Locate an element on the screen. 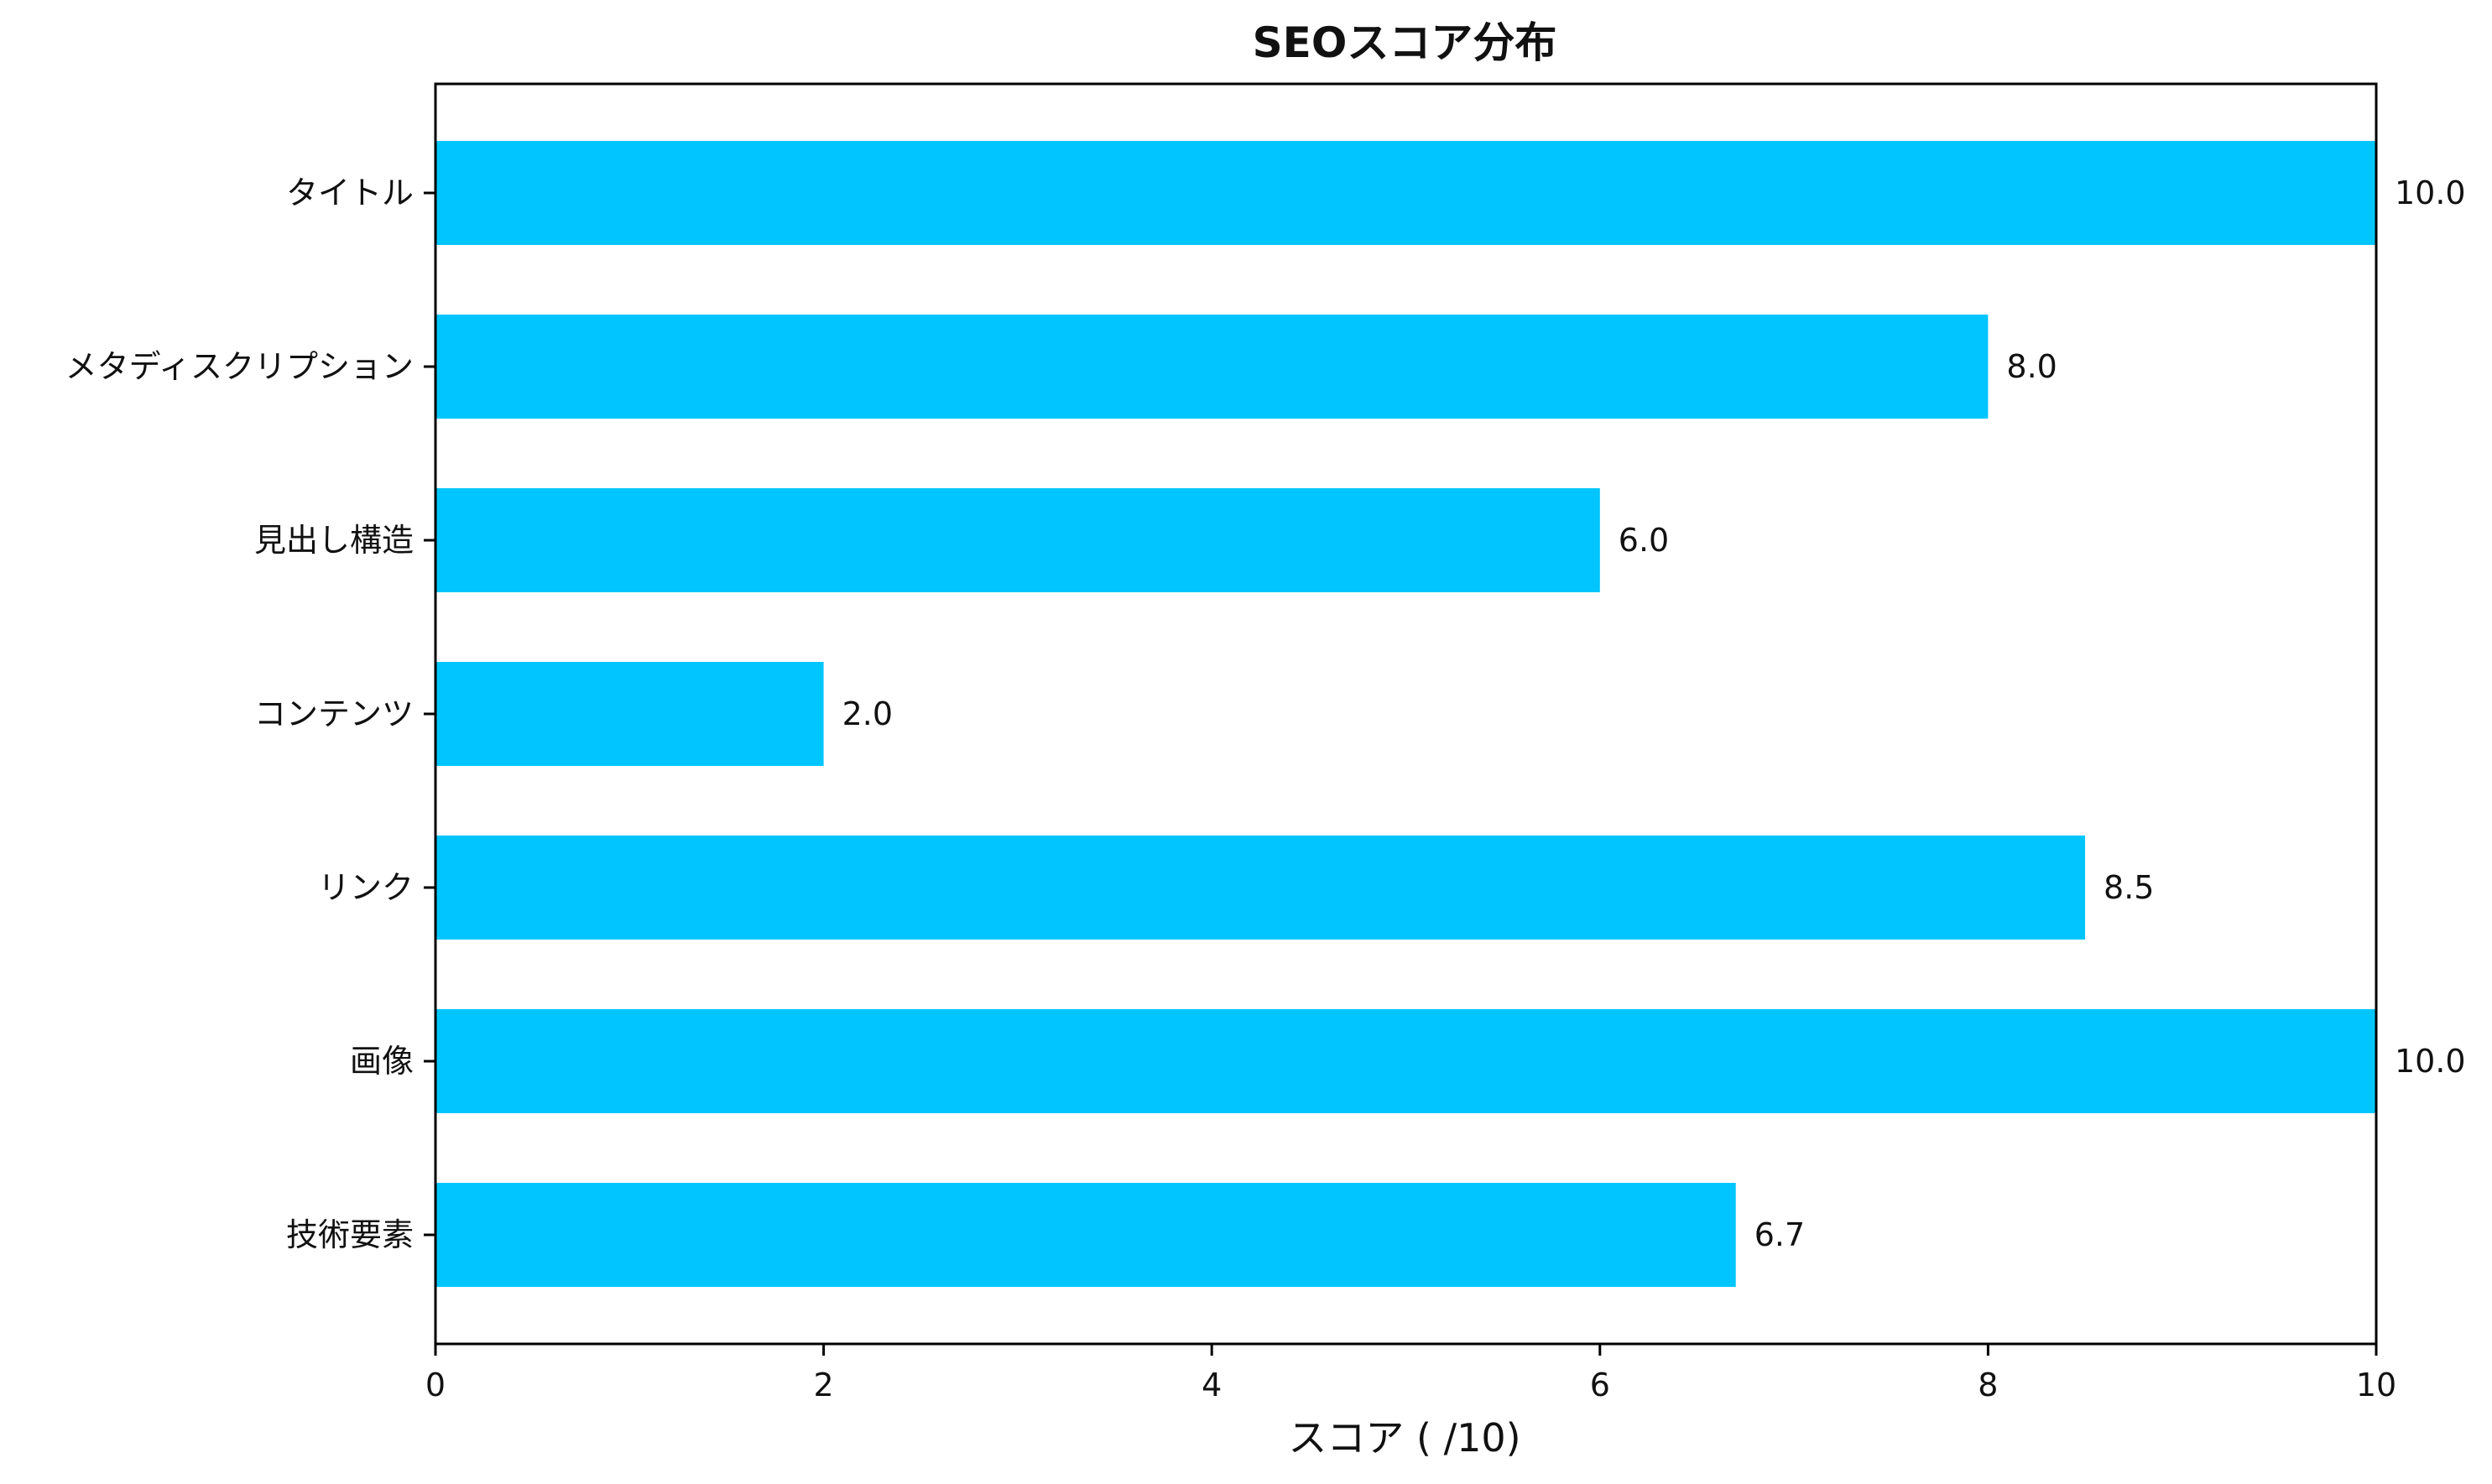  x-tick-label: 6 is located at coordinates (1600, 1385).